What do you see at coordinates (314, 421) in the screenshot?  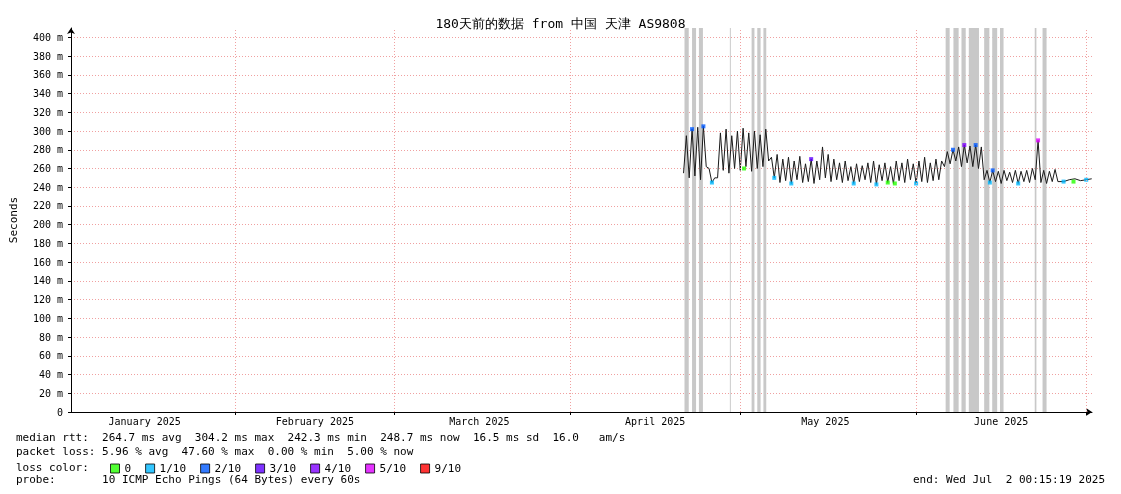 I see `x-tick-label: February 2025` at bounding box center [314, 421].